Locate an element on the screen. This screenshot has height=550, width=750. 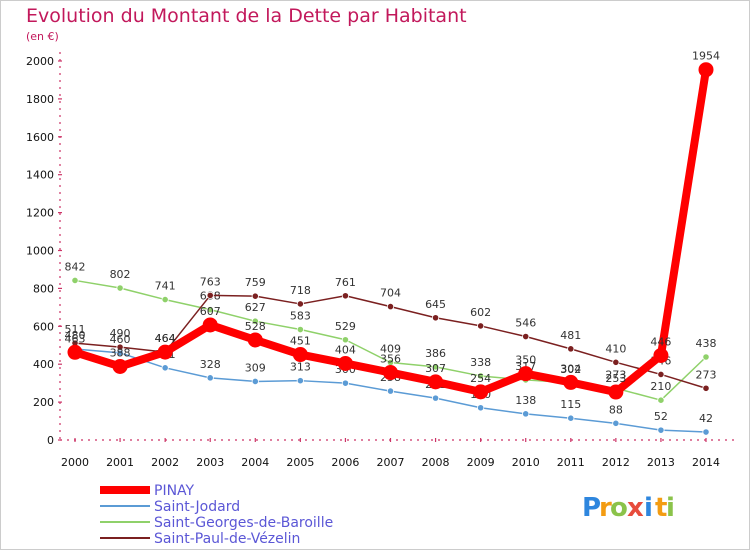
data-label: 481 is located at coordinates (570, 335).